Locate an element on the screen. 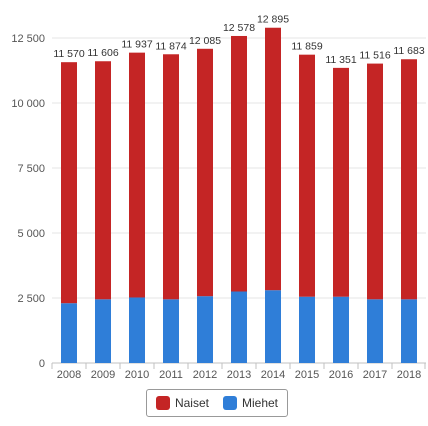 This screenshot has height=426, width=428. legend-item-naiset: Naiset is located at coordinates (182, 403).